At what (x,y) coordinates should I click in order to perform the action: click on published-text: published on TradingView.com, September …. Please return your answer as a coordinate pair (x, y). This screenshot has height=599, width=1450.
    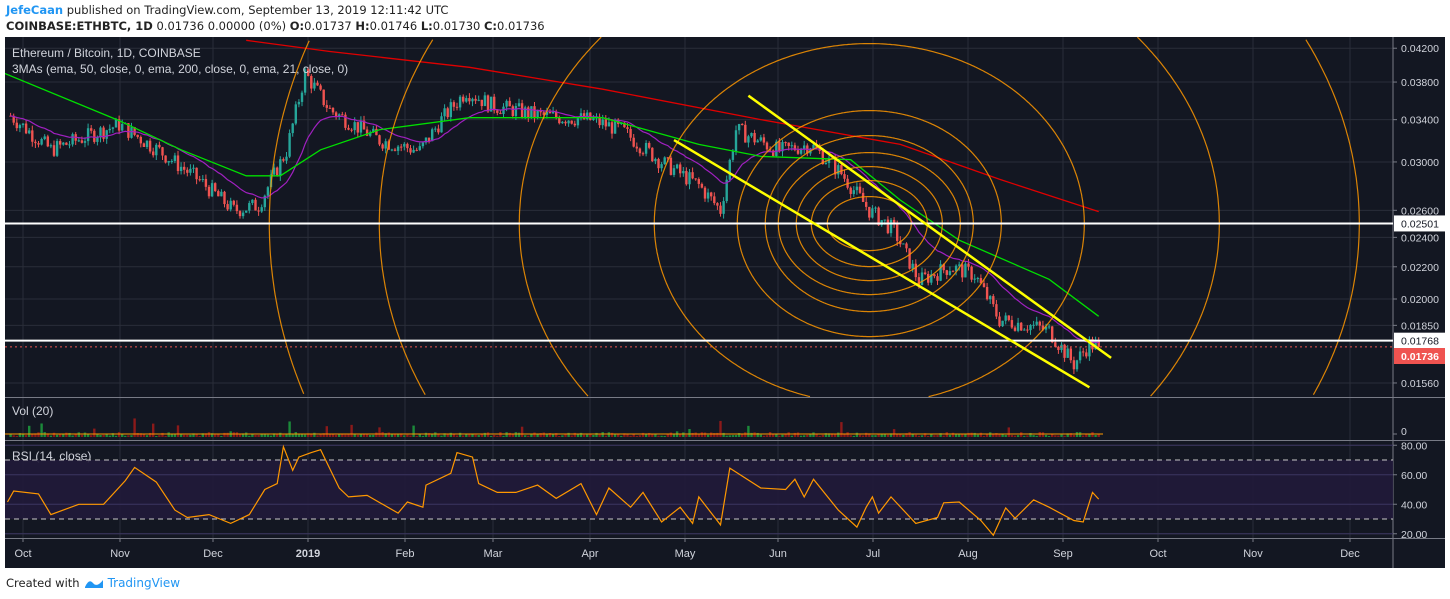
    Looking at the image, I should click on (257, 10).